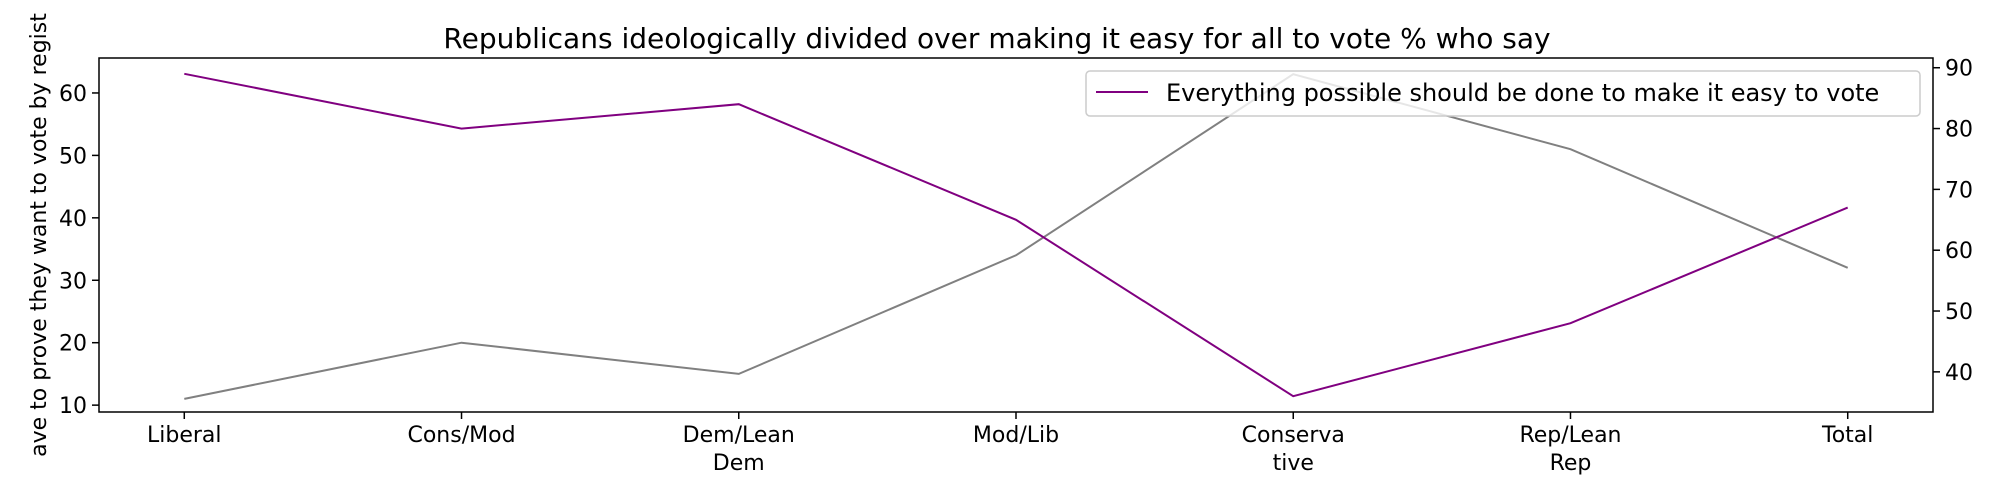 The width and height of the screenshot is (2000, 500). What do you see at coordinates (461, 435) in the screenshot?
I see `x-tick-label: Cons/Mod` at bounding box center [461, 435].